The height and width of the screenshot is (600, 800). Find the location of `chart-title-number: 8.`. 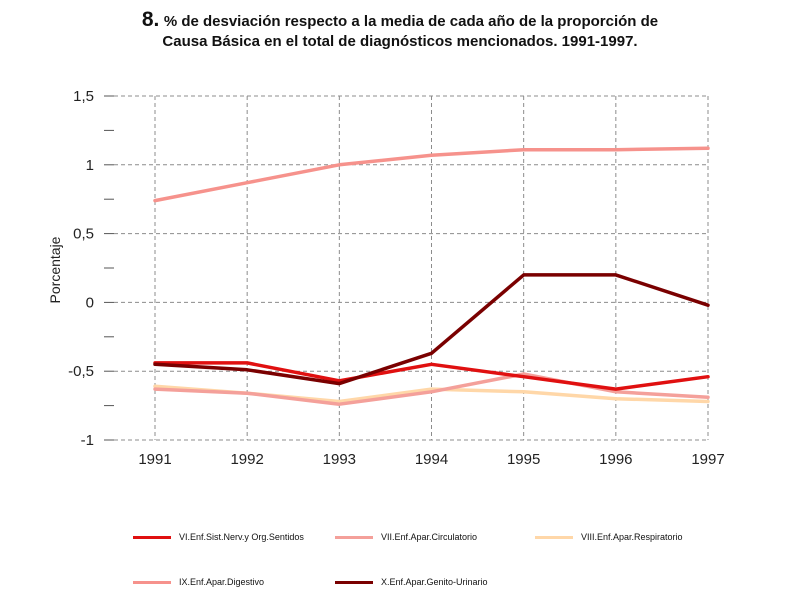

chart-title-number: 8. is located at coordinates (150, 19).